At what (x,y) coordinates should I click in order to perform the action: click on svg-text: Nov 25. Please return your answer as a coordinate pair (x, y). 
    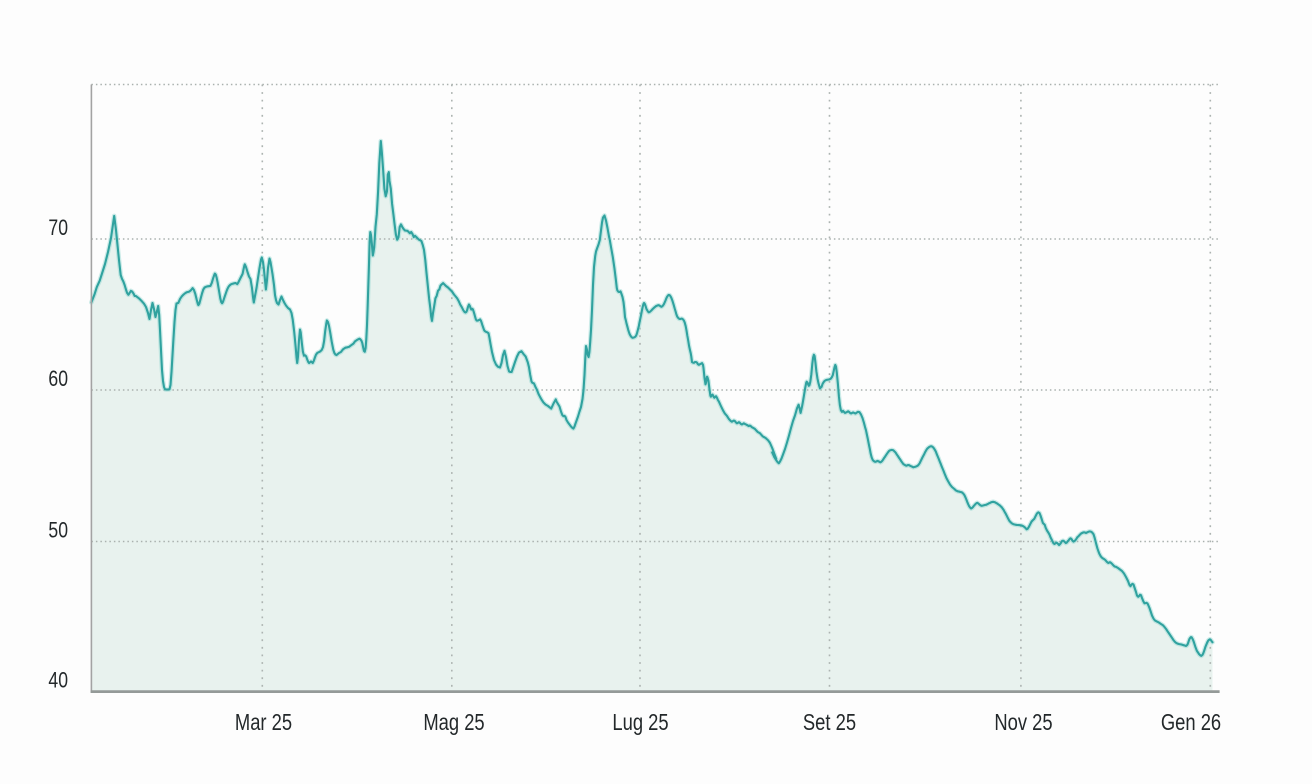
    Looking at the image, I should click on (1023, 722).